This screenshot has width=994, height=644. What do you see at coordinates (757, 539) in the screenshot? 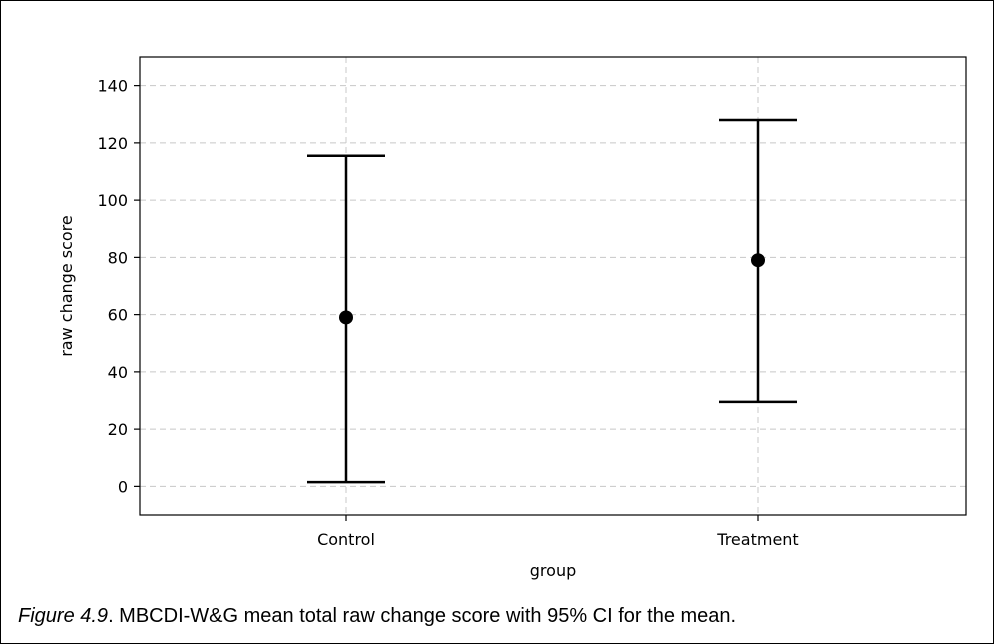
I see `x-tick-label: Treatment` at bounding box center [757, 539].